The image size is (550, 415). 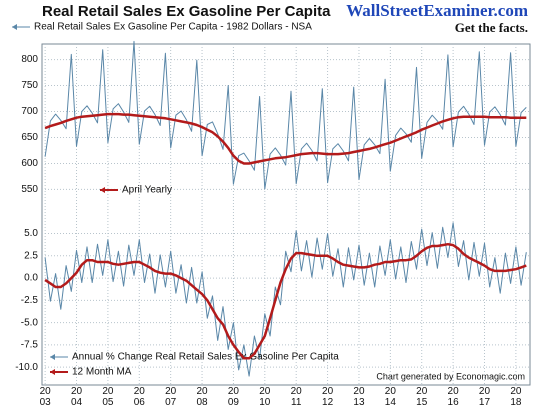 What do you see at coordinates (171, 397) in the screenshot?
I see `x-tick-label: 20 07` at bounding box center [171, 397].